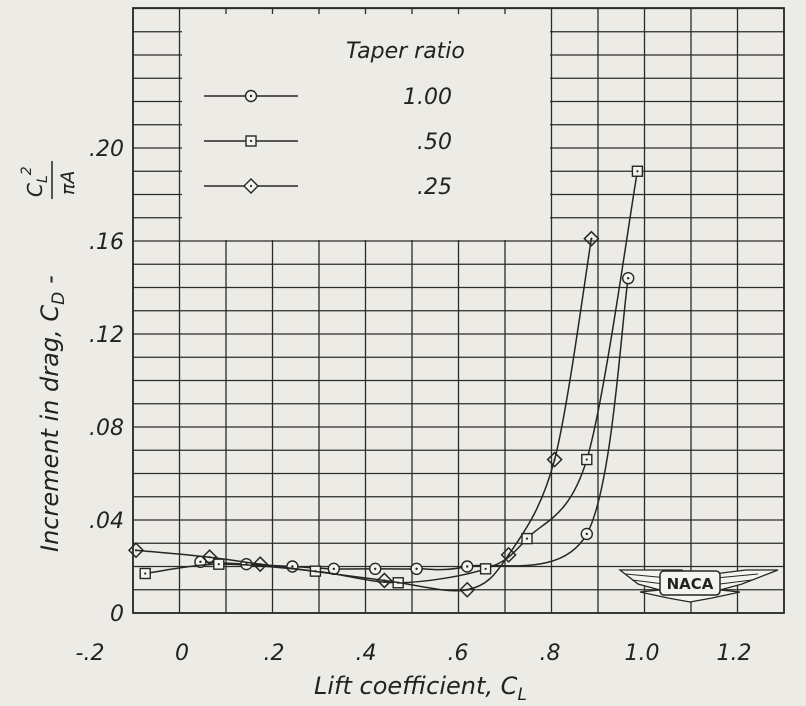 The image size is (806, 706). I want to click on y-axis-title-sub: D, so click(59, 298).